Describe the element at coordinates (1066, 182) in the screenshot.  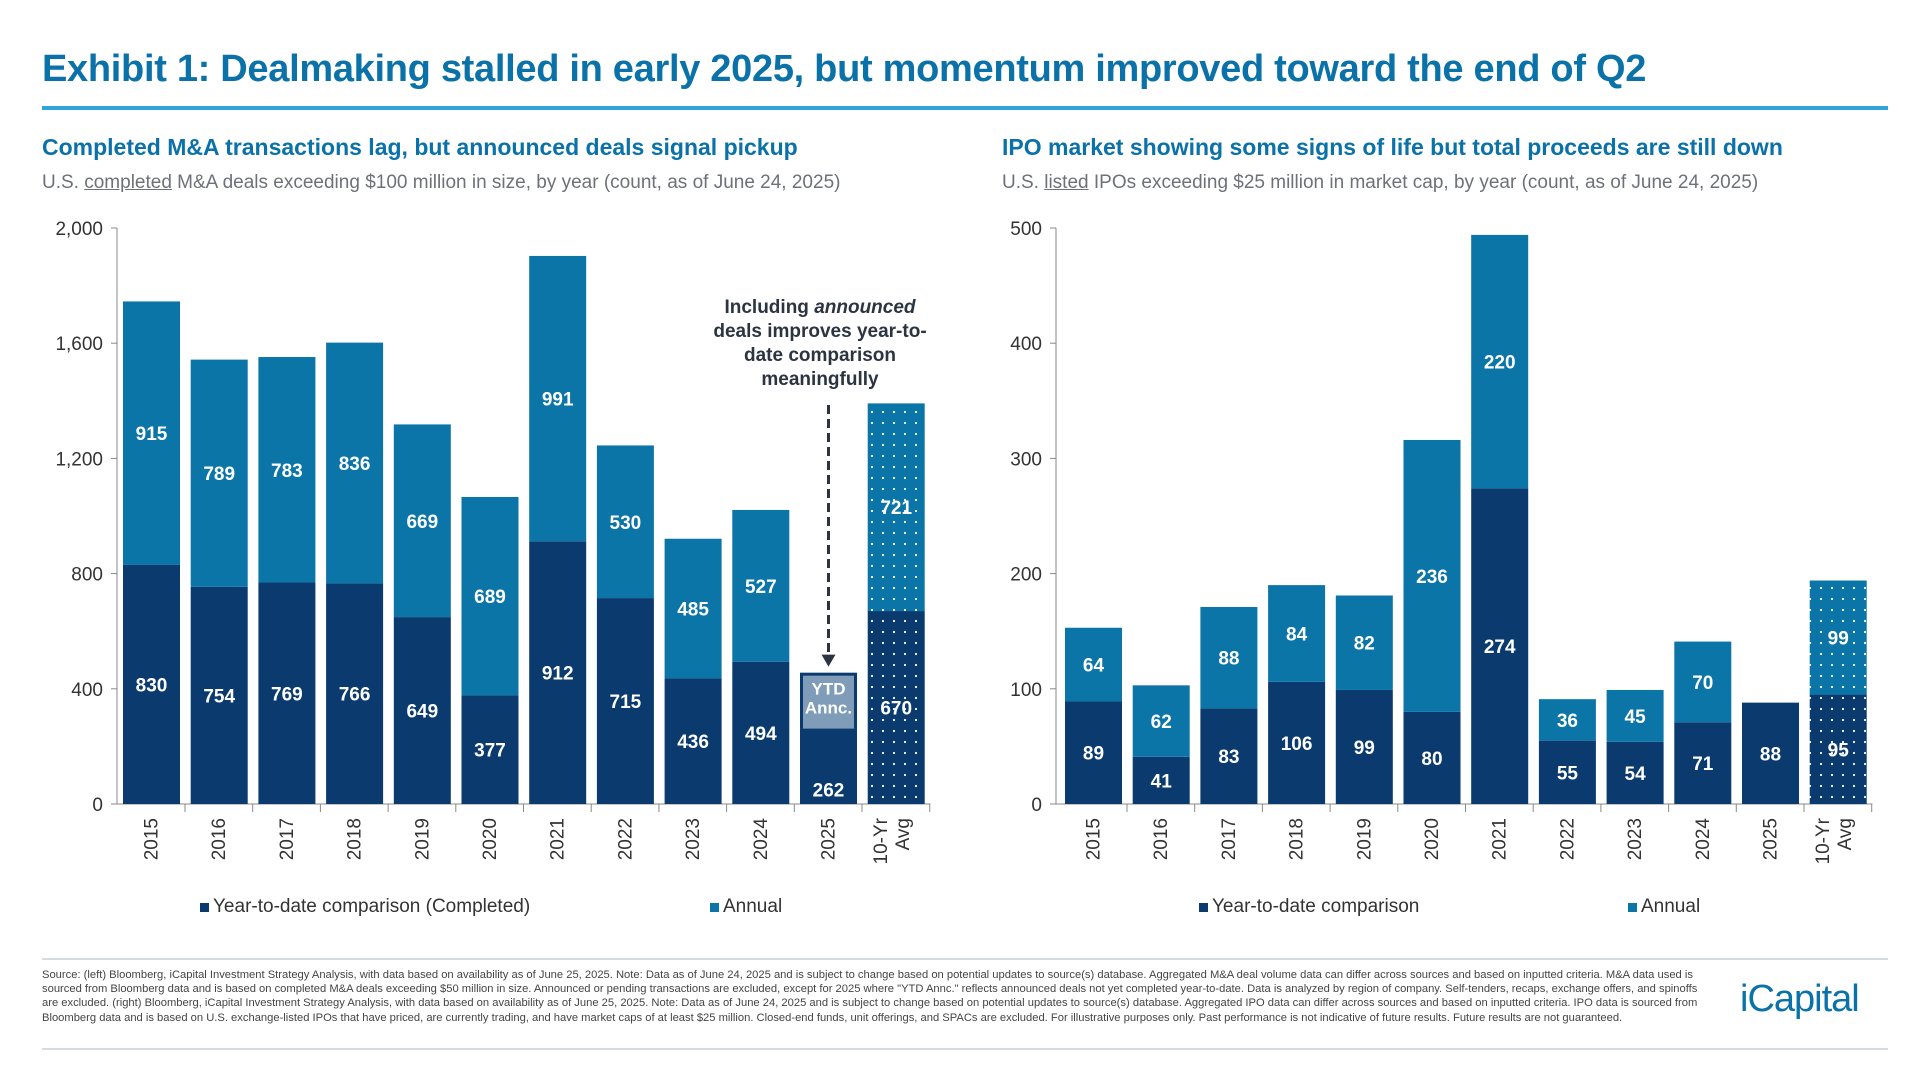
I see `desc-underlined: listed` at that location.